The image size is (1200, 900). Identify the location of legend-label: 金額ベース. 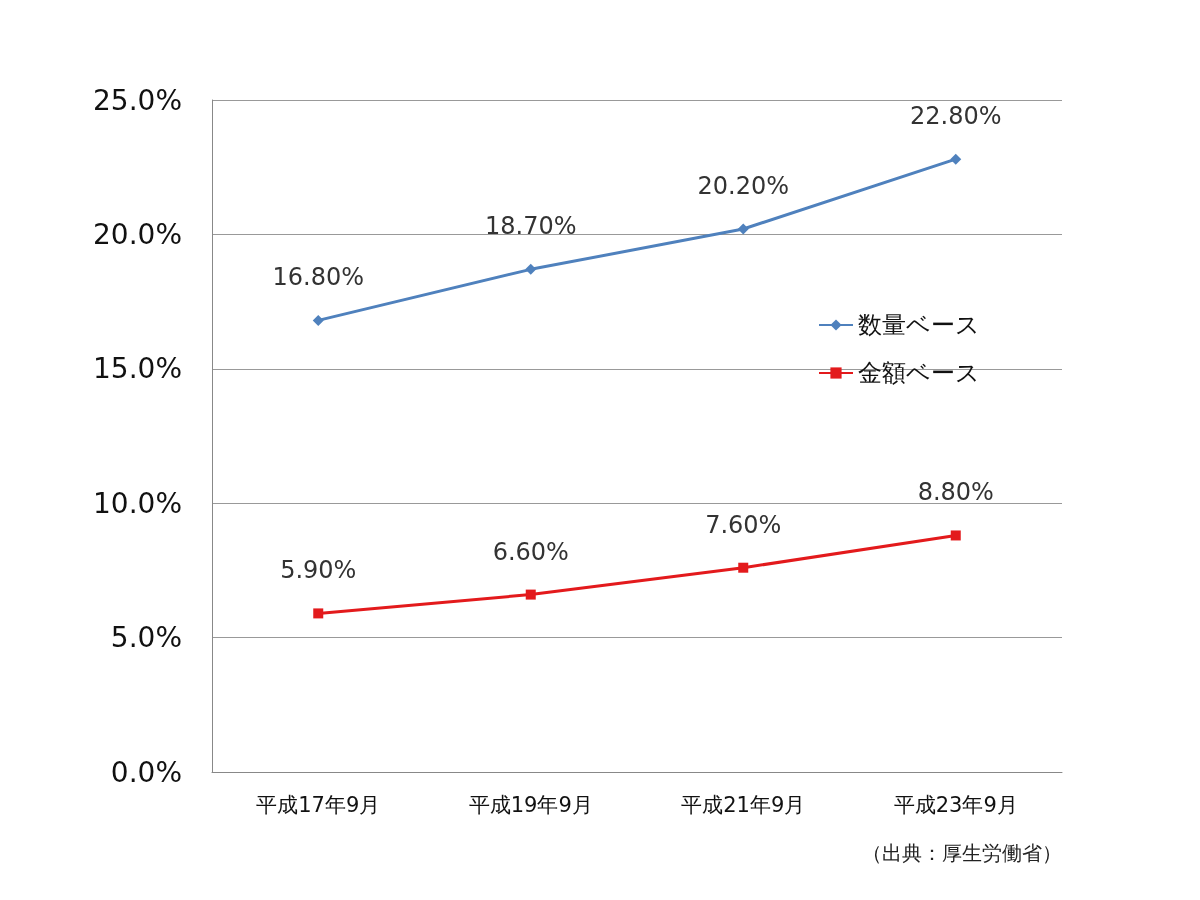
(919, 373).